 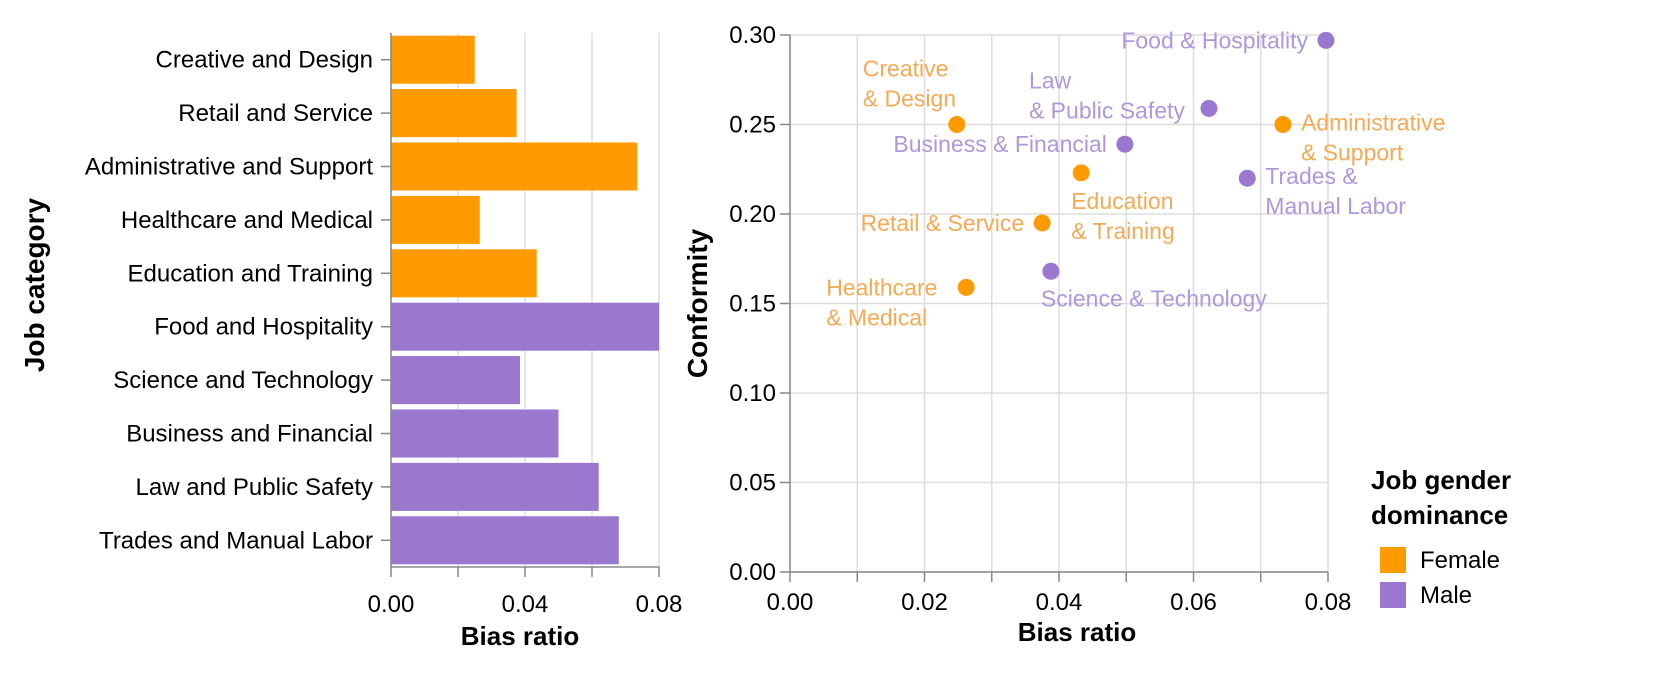 What do you see at coordinates (1439, 515) in the screenshot?
I see `legend-title: dominance` at bounding box center [1439, 515].